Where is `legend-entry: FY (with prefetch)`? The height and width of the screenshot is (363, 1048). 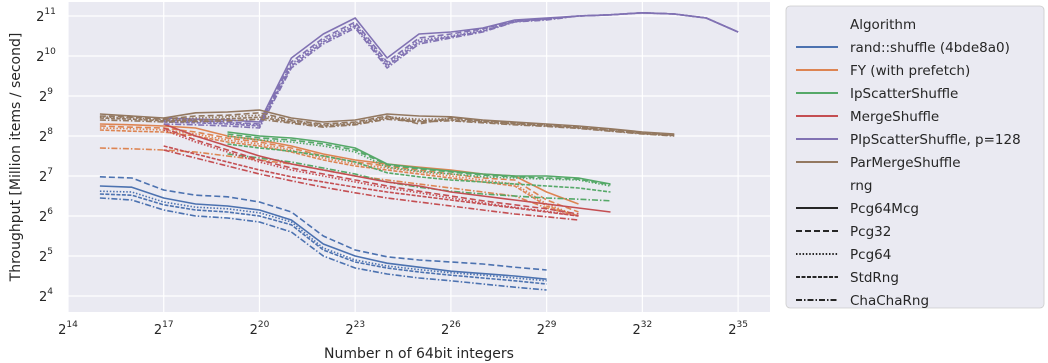
legend-entry: FY (with prefetch) is located at coordinates (910, 71).